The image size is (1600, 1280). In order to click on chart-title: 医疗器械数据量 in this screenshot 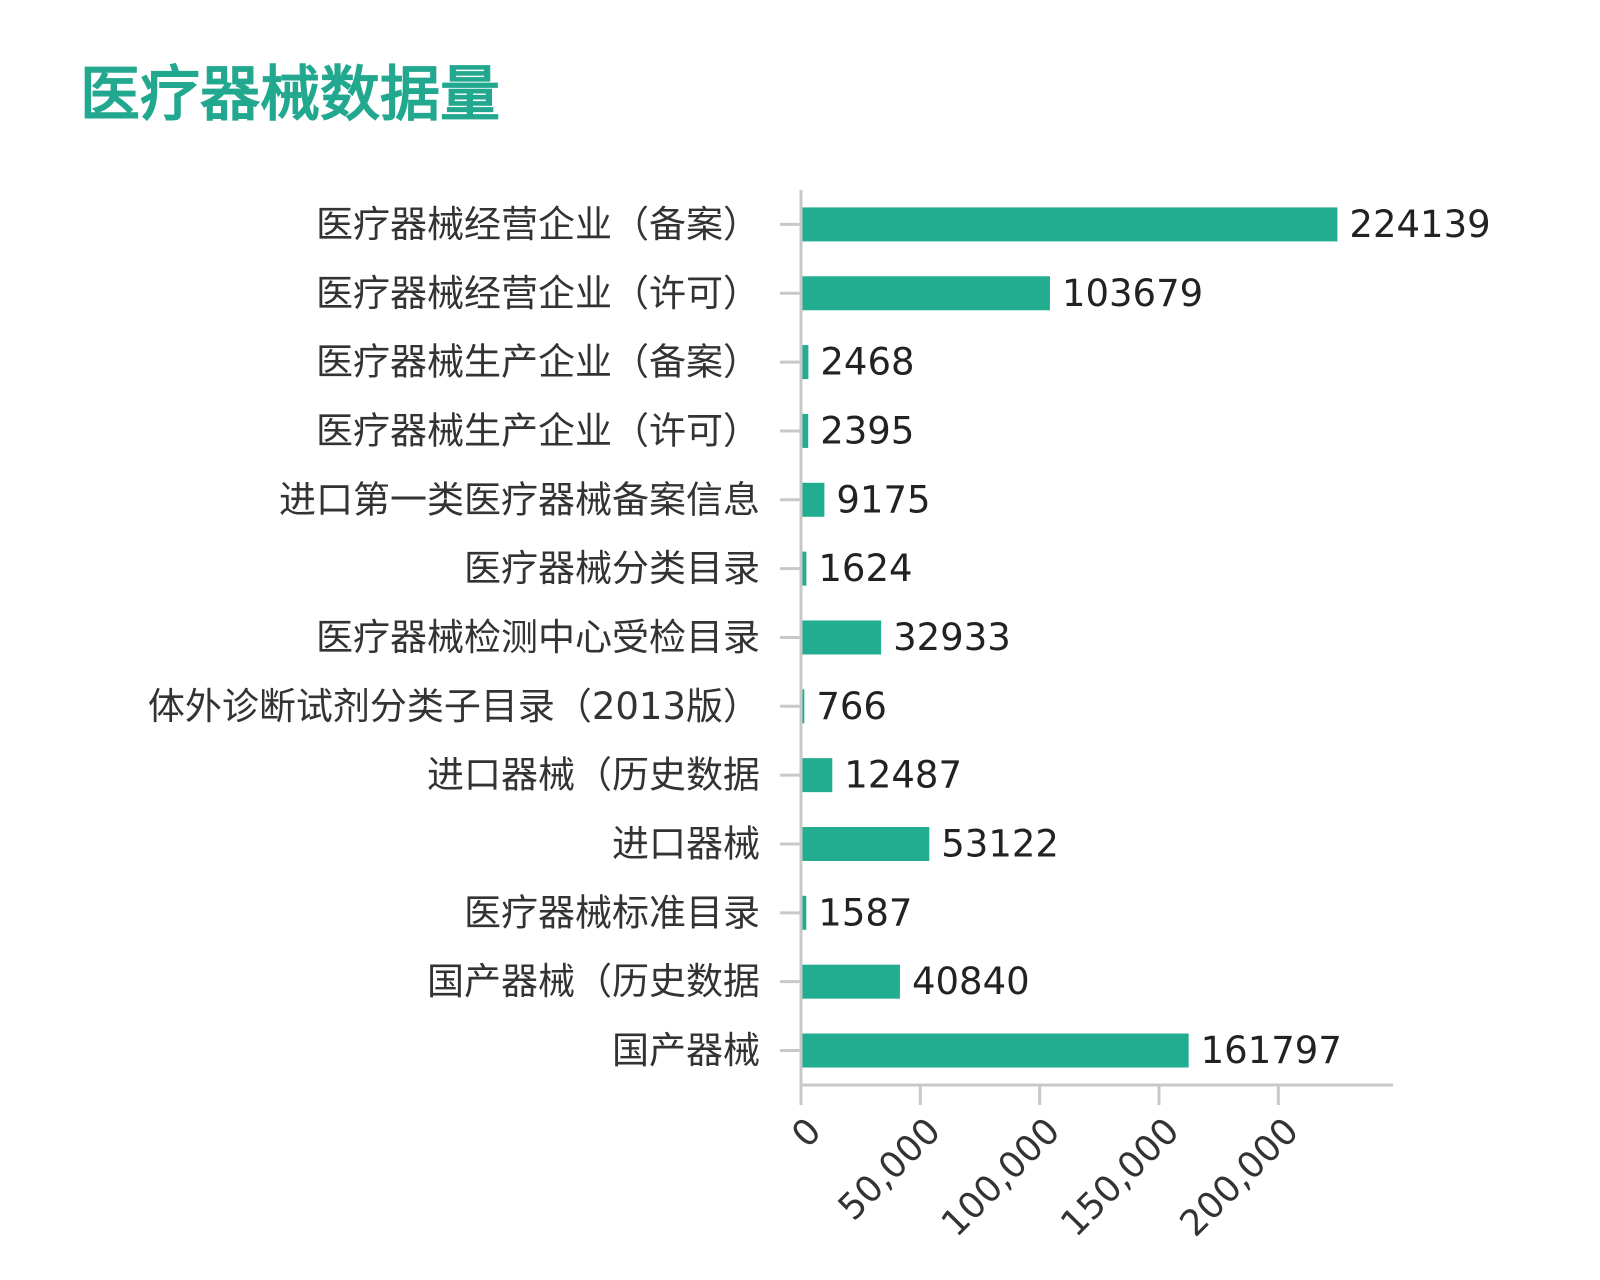, I will do `click(290, 95)`.